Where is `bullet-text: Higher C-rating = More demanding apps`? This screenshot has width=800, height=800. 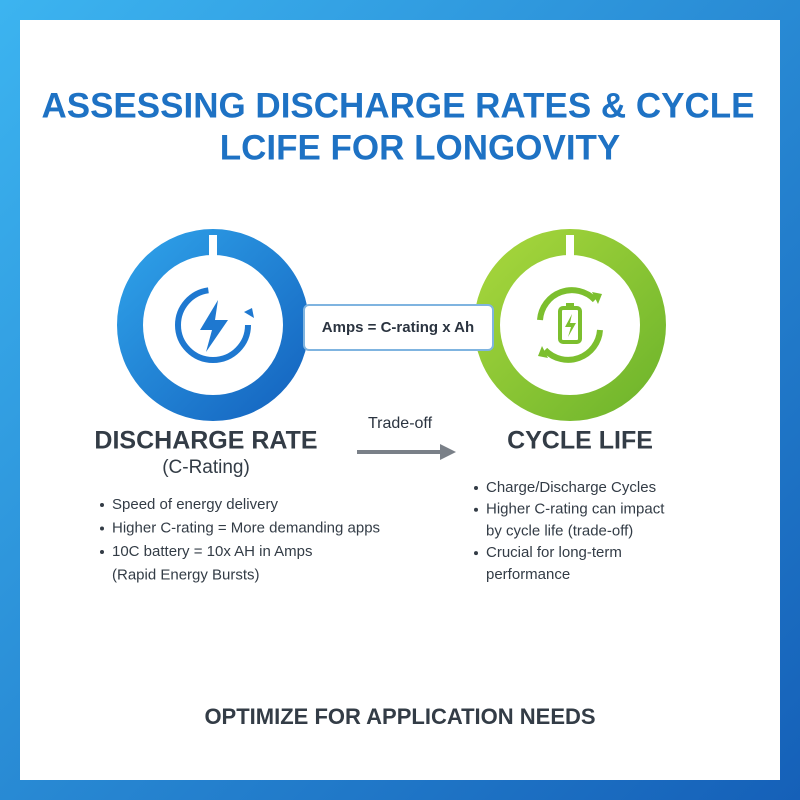
bullet-text: Higher C-rating = More demanding apps is located at coordinates (246, 527).